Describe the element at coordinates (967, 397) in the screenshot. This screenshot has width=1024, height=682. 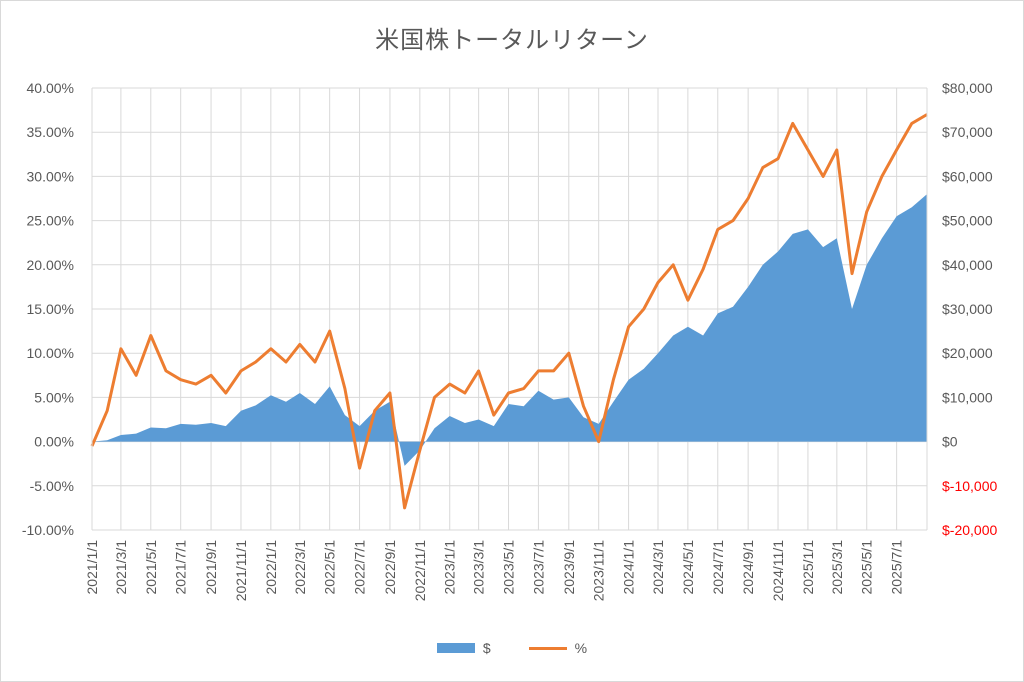
I see `y-right-tick-label: $10,000` at that location.